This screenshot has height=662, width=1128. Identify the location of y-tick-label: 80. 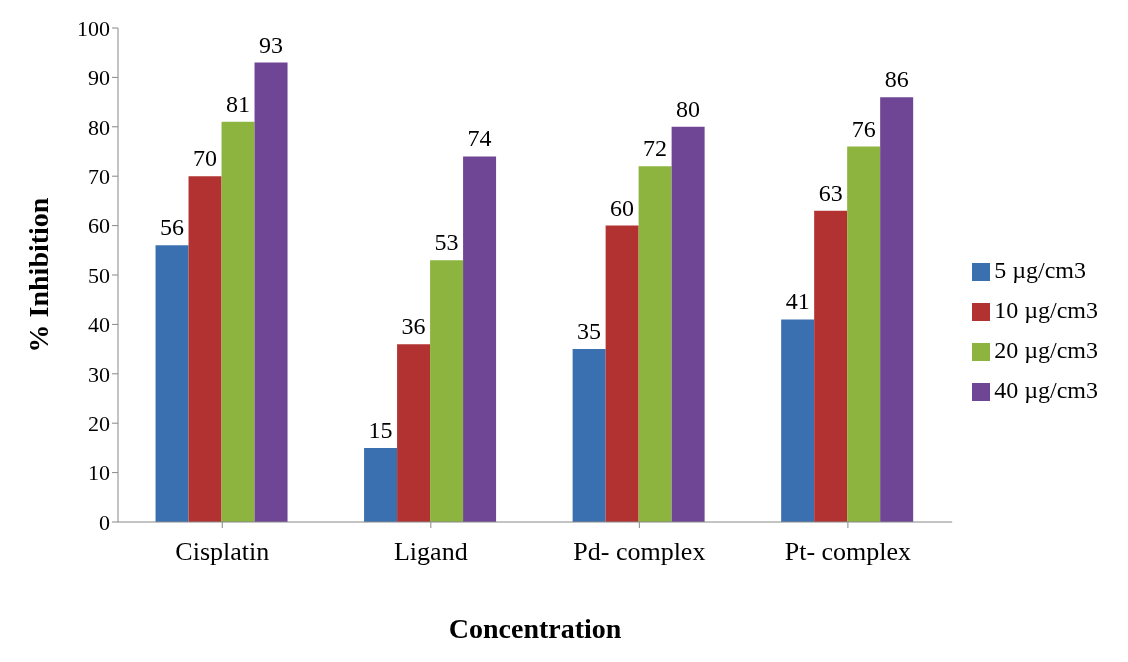
(99, 127).